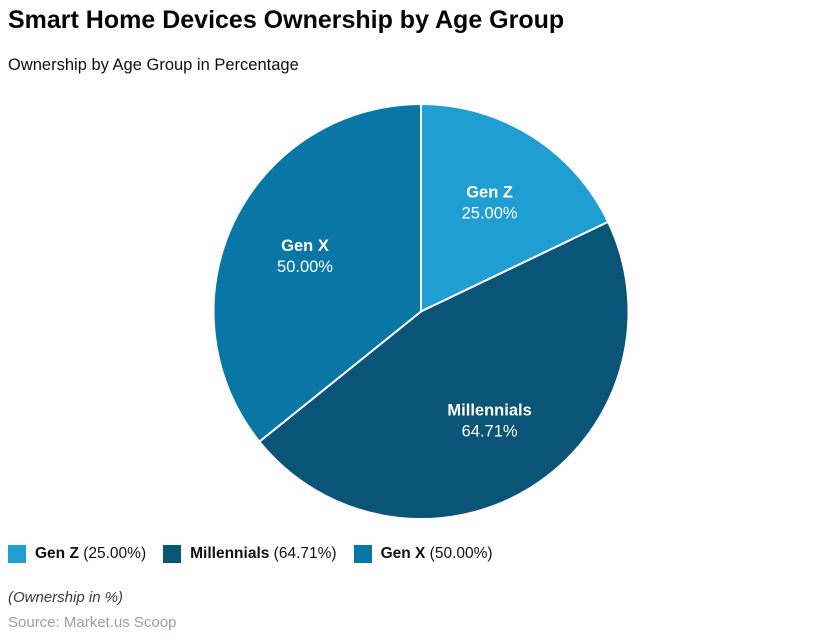 This screenshot has height=642, width=840. Describe the element at coordinates (436, 553) in the screenshot. I see `legend-label-gen-x: Gen X (50.00%)` at that location.